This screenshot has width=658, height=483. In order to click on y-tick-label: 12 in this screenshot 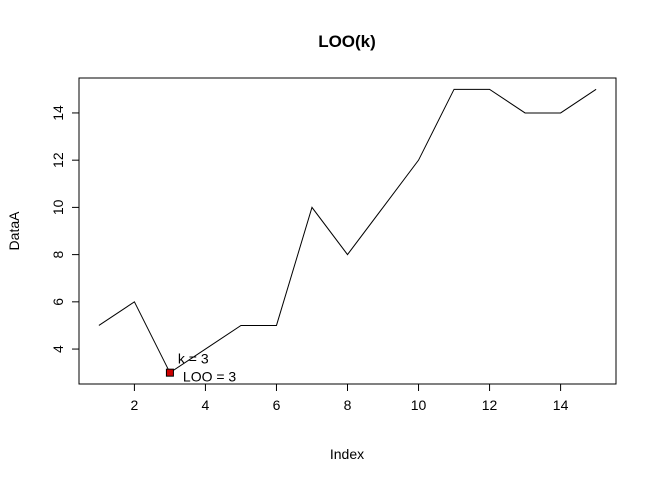, I will do `click(58, 160)`.